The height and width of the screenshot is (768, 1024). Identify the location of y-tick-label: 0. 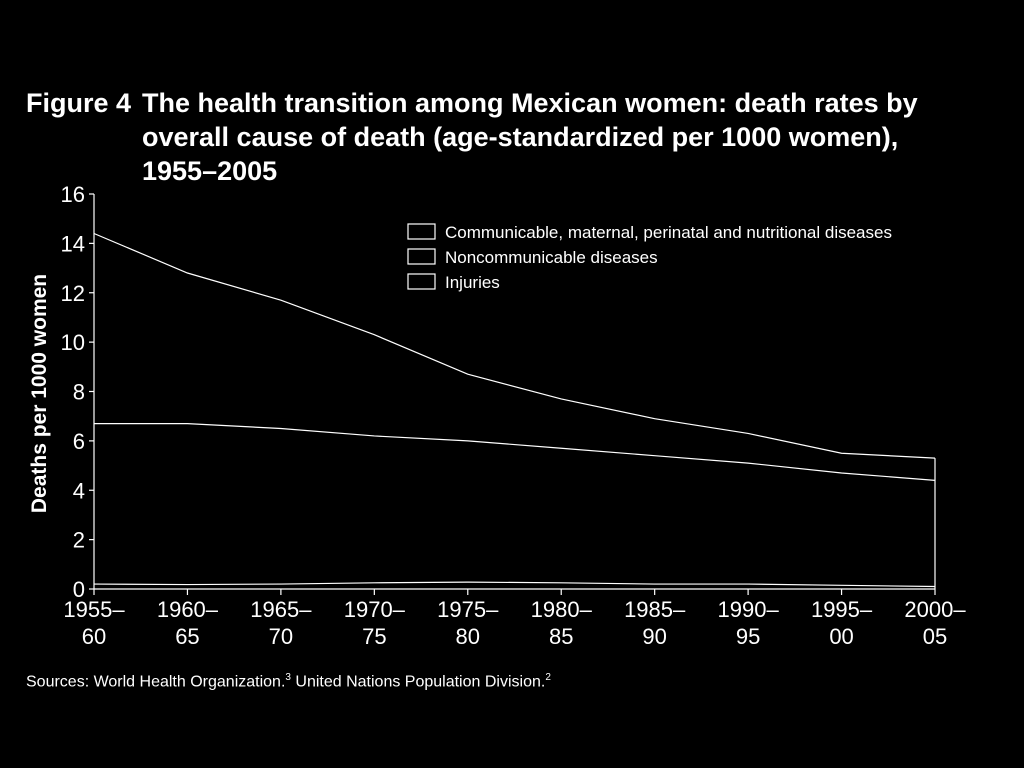
(79, 589).